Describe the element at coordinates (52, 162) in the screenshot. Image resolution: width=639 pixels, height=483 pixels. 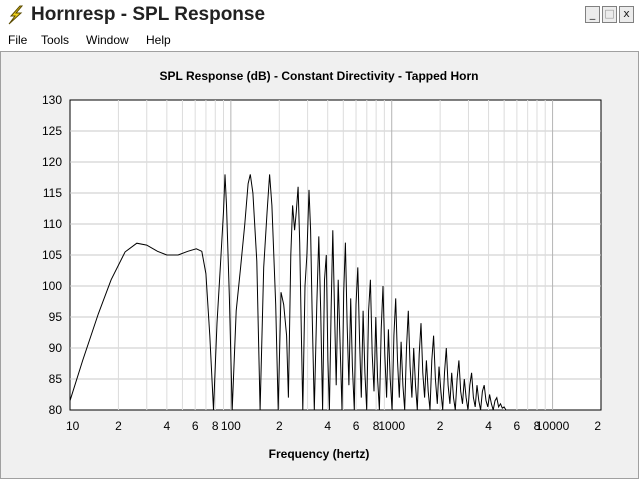
I see `y-tick-label: 120` at that location.